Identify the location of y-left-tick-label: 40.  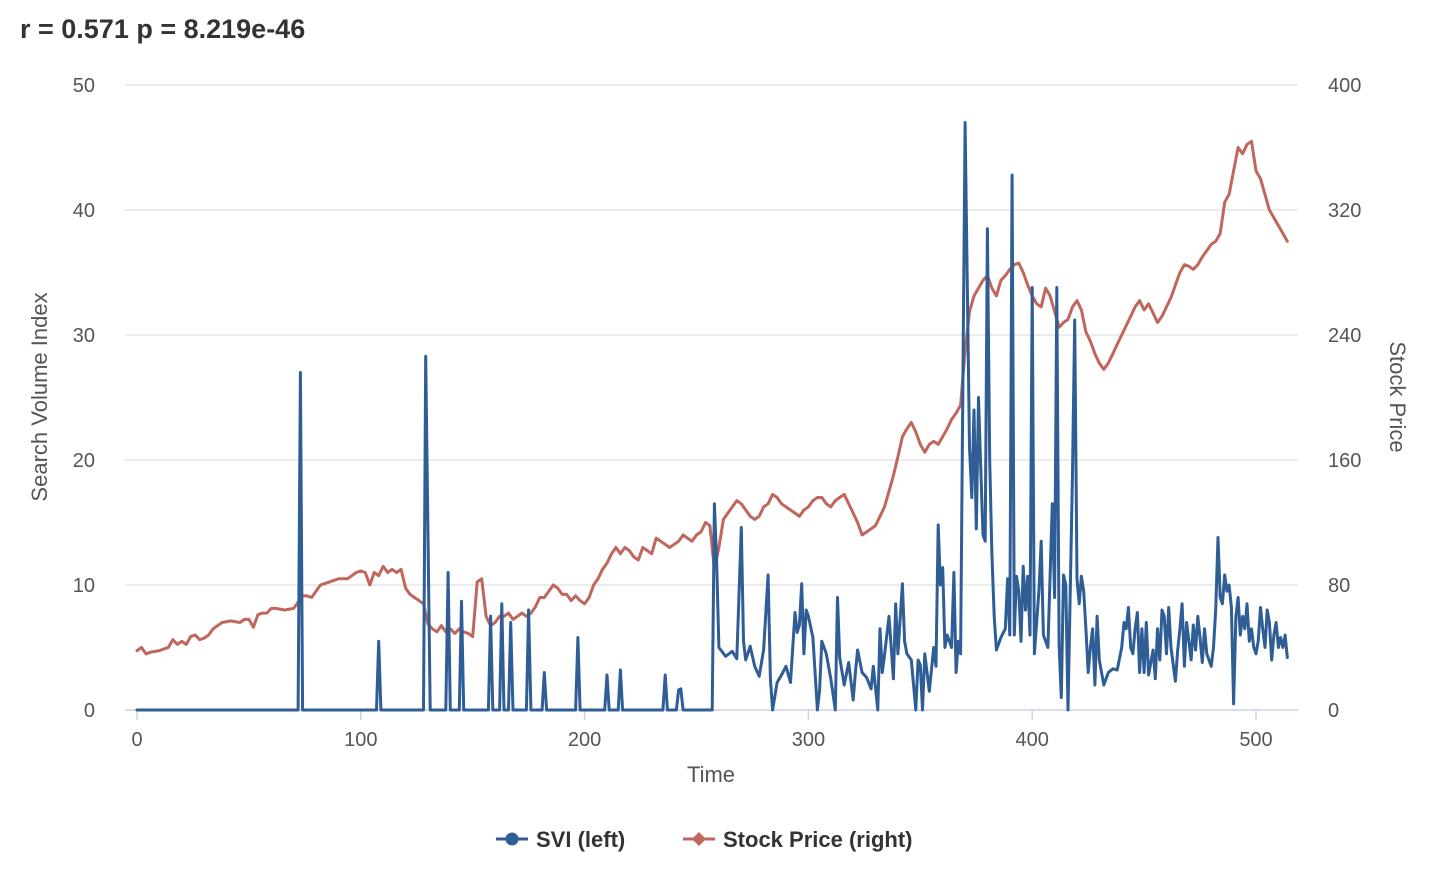
(84, 211).